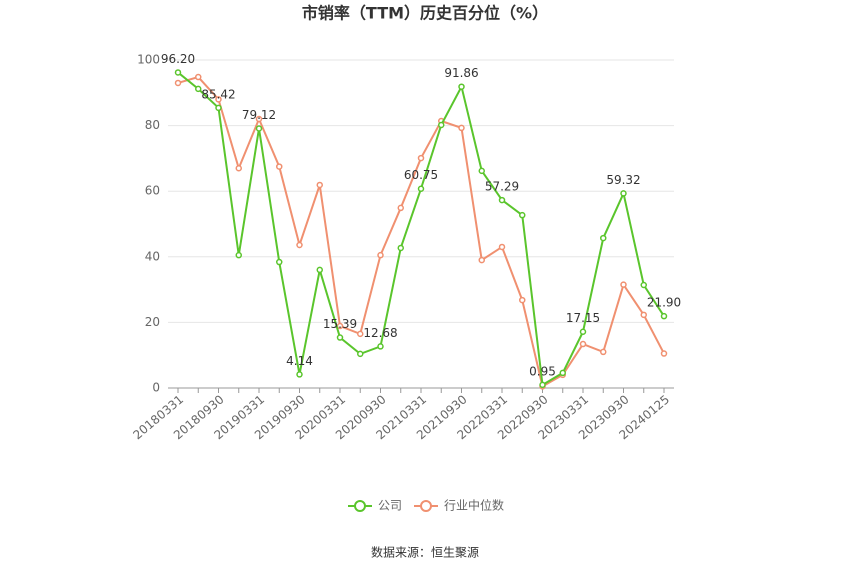  I want to click on legend-label: 行业中位数, so click(474, 505).